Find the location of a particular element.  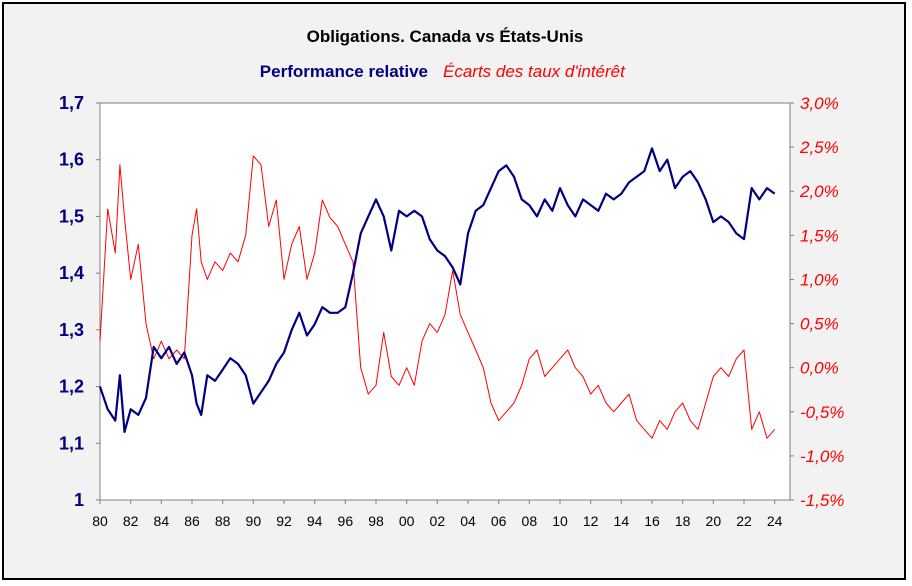

right-tick-label: 3,0% is located at coordinates (819, 103).